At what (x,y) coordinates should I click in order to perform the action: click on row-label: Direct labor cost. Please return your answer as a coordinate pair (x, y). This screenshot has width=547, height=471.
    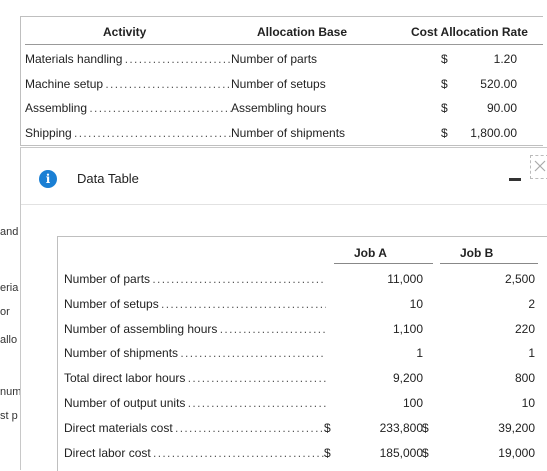
    Looking at the image, I should click on (195, 453).